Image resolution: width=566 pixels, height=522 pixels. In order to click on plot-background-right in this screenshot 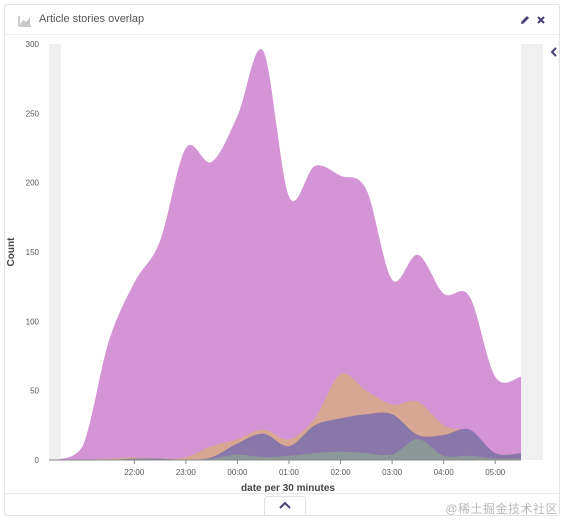, I will do `click(532, 252)`.